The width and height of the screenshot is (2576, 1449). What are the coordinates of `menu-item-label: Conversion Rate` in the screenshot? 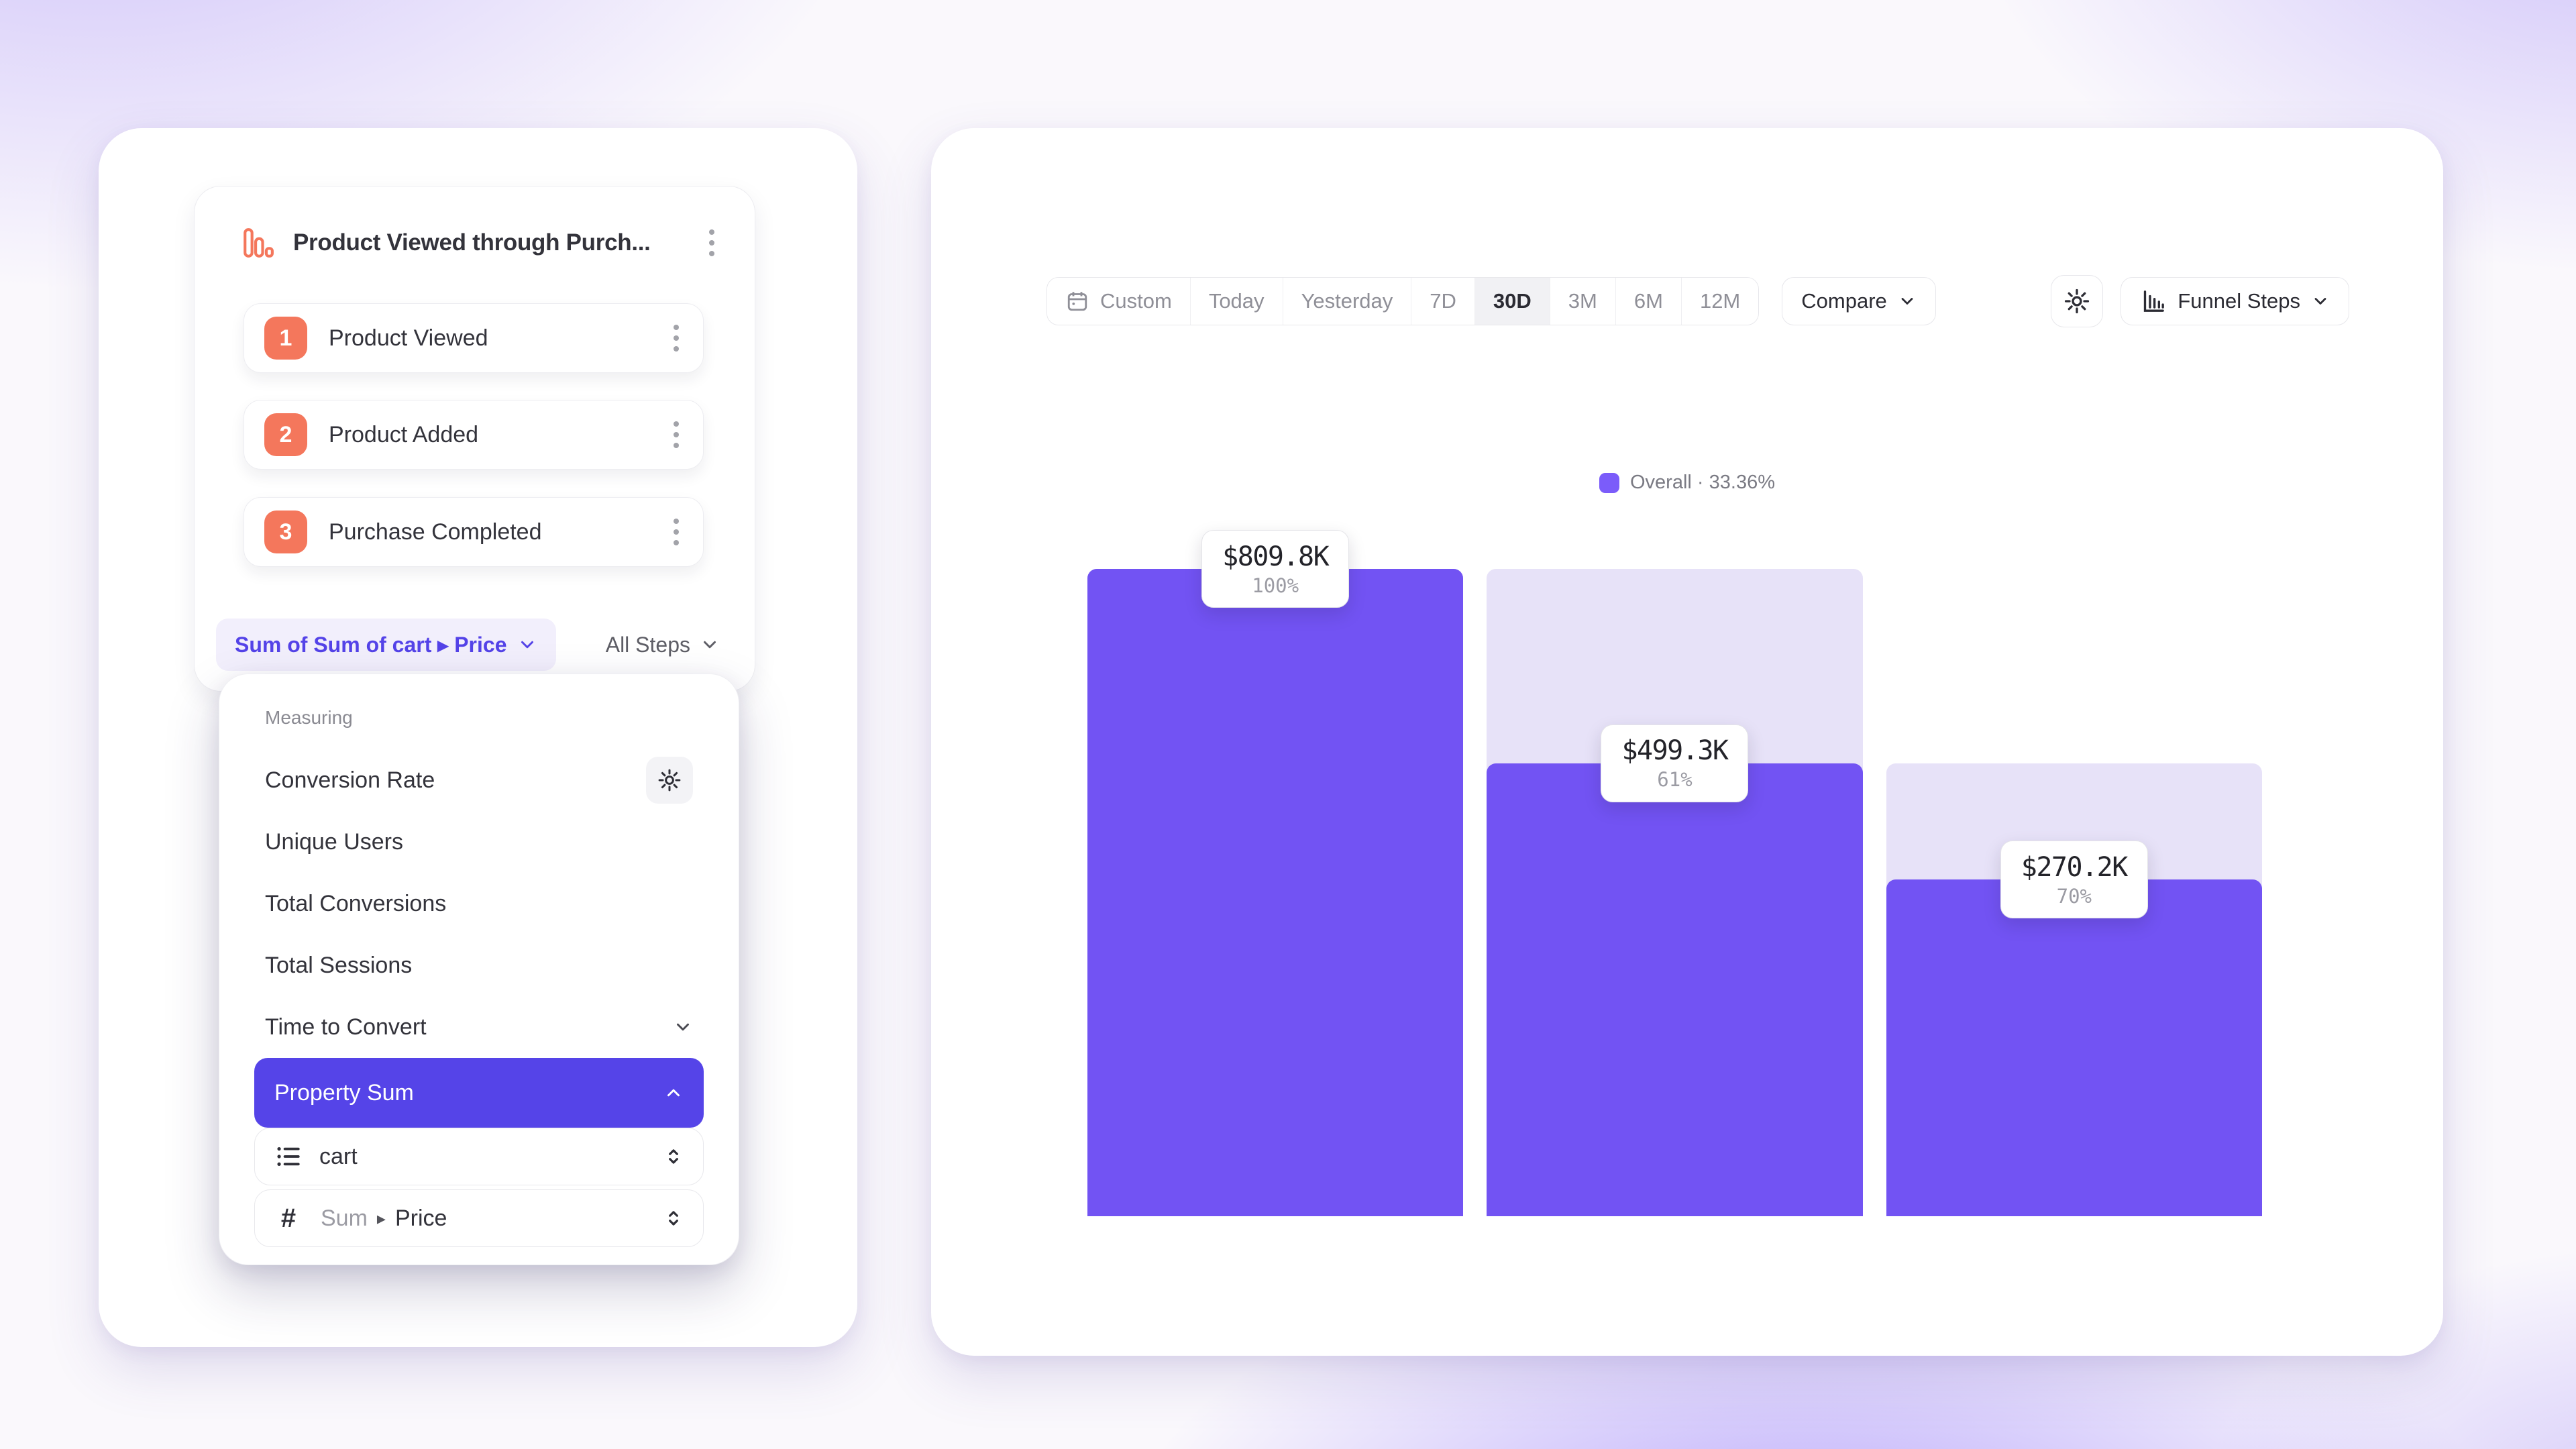 It's located at (350, 780).